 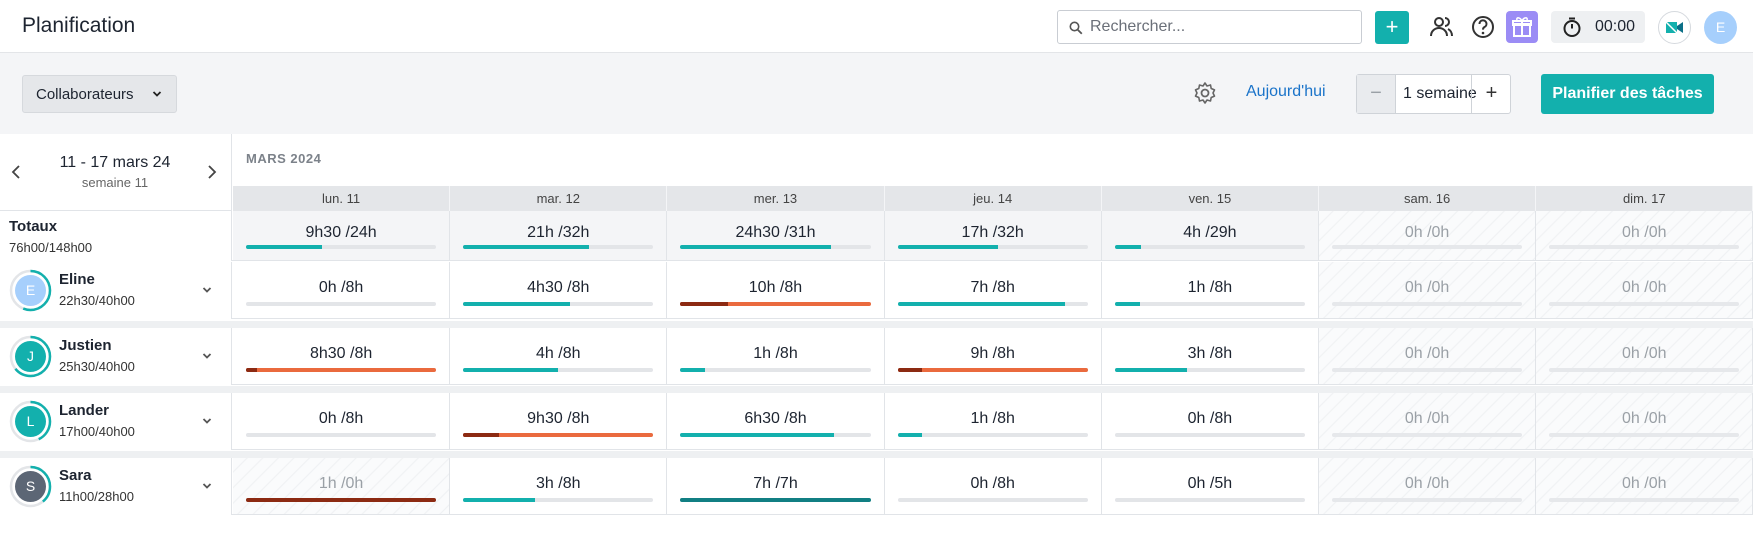 What do you see at coordinates (775, 232) in the screenshot?
I see `hours-value: 24h30 /31h` at bounding box center [775, 232].